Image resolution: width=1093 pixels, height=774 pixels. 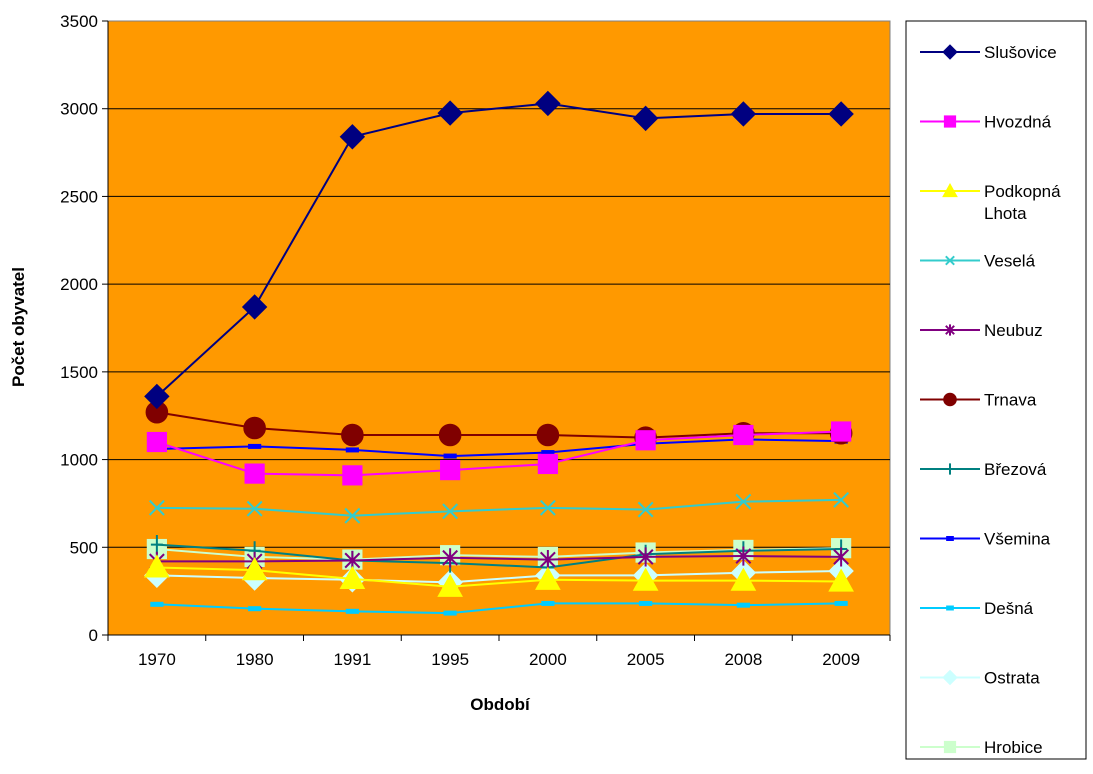 What do you see at coordinates (500, 704) in the screenshot?
I see `x-axis-title: Období` at bounding box center [500, 704].